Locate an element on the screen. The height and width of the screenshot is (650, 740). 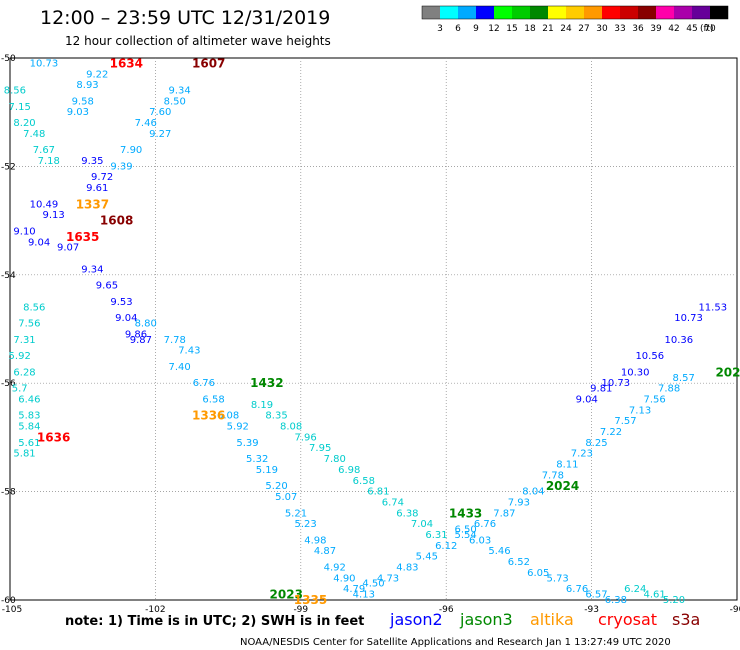
y-tick-label: -56 is located at coordinates (8, 384).